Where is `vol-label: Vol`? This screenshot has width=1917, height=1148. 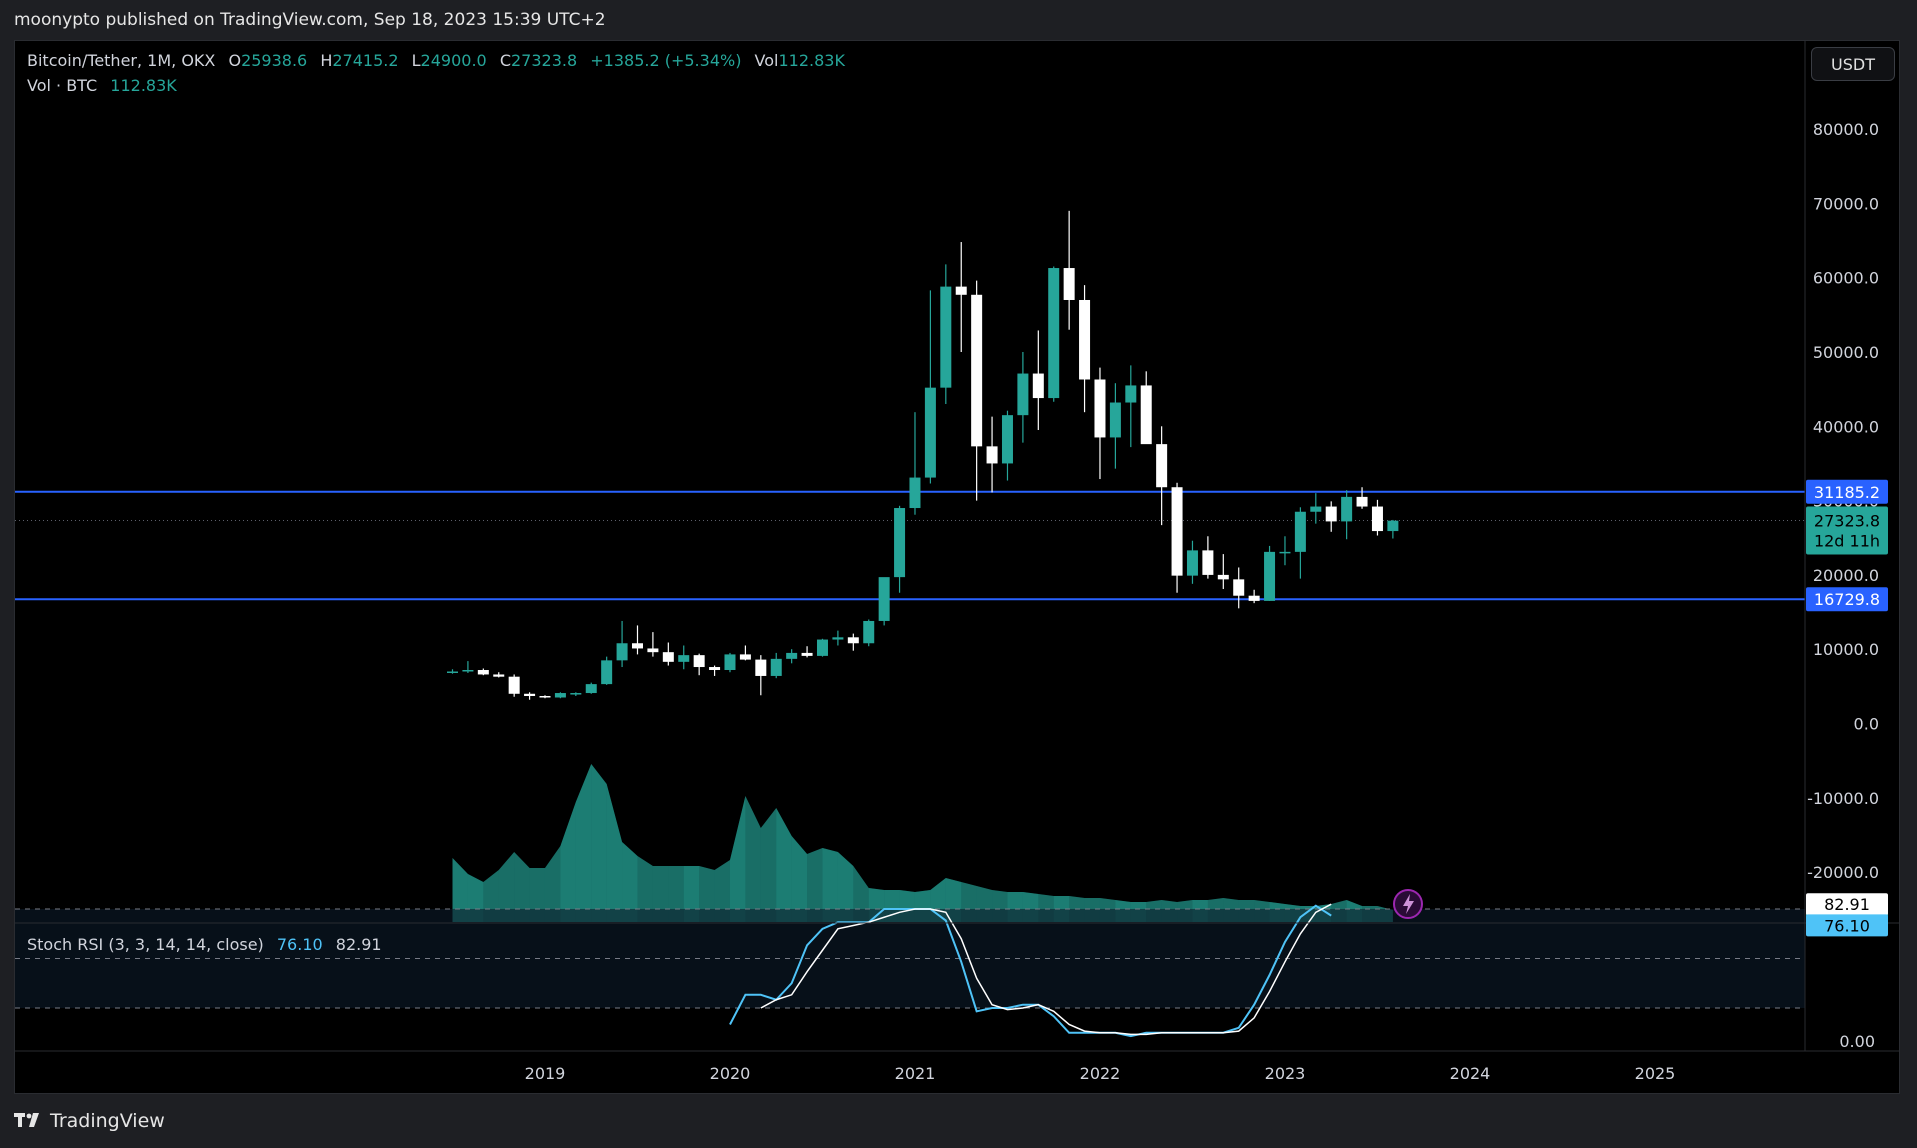 vol-label: Vol is located at coordinates (766, 60).